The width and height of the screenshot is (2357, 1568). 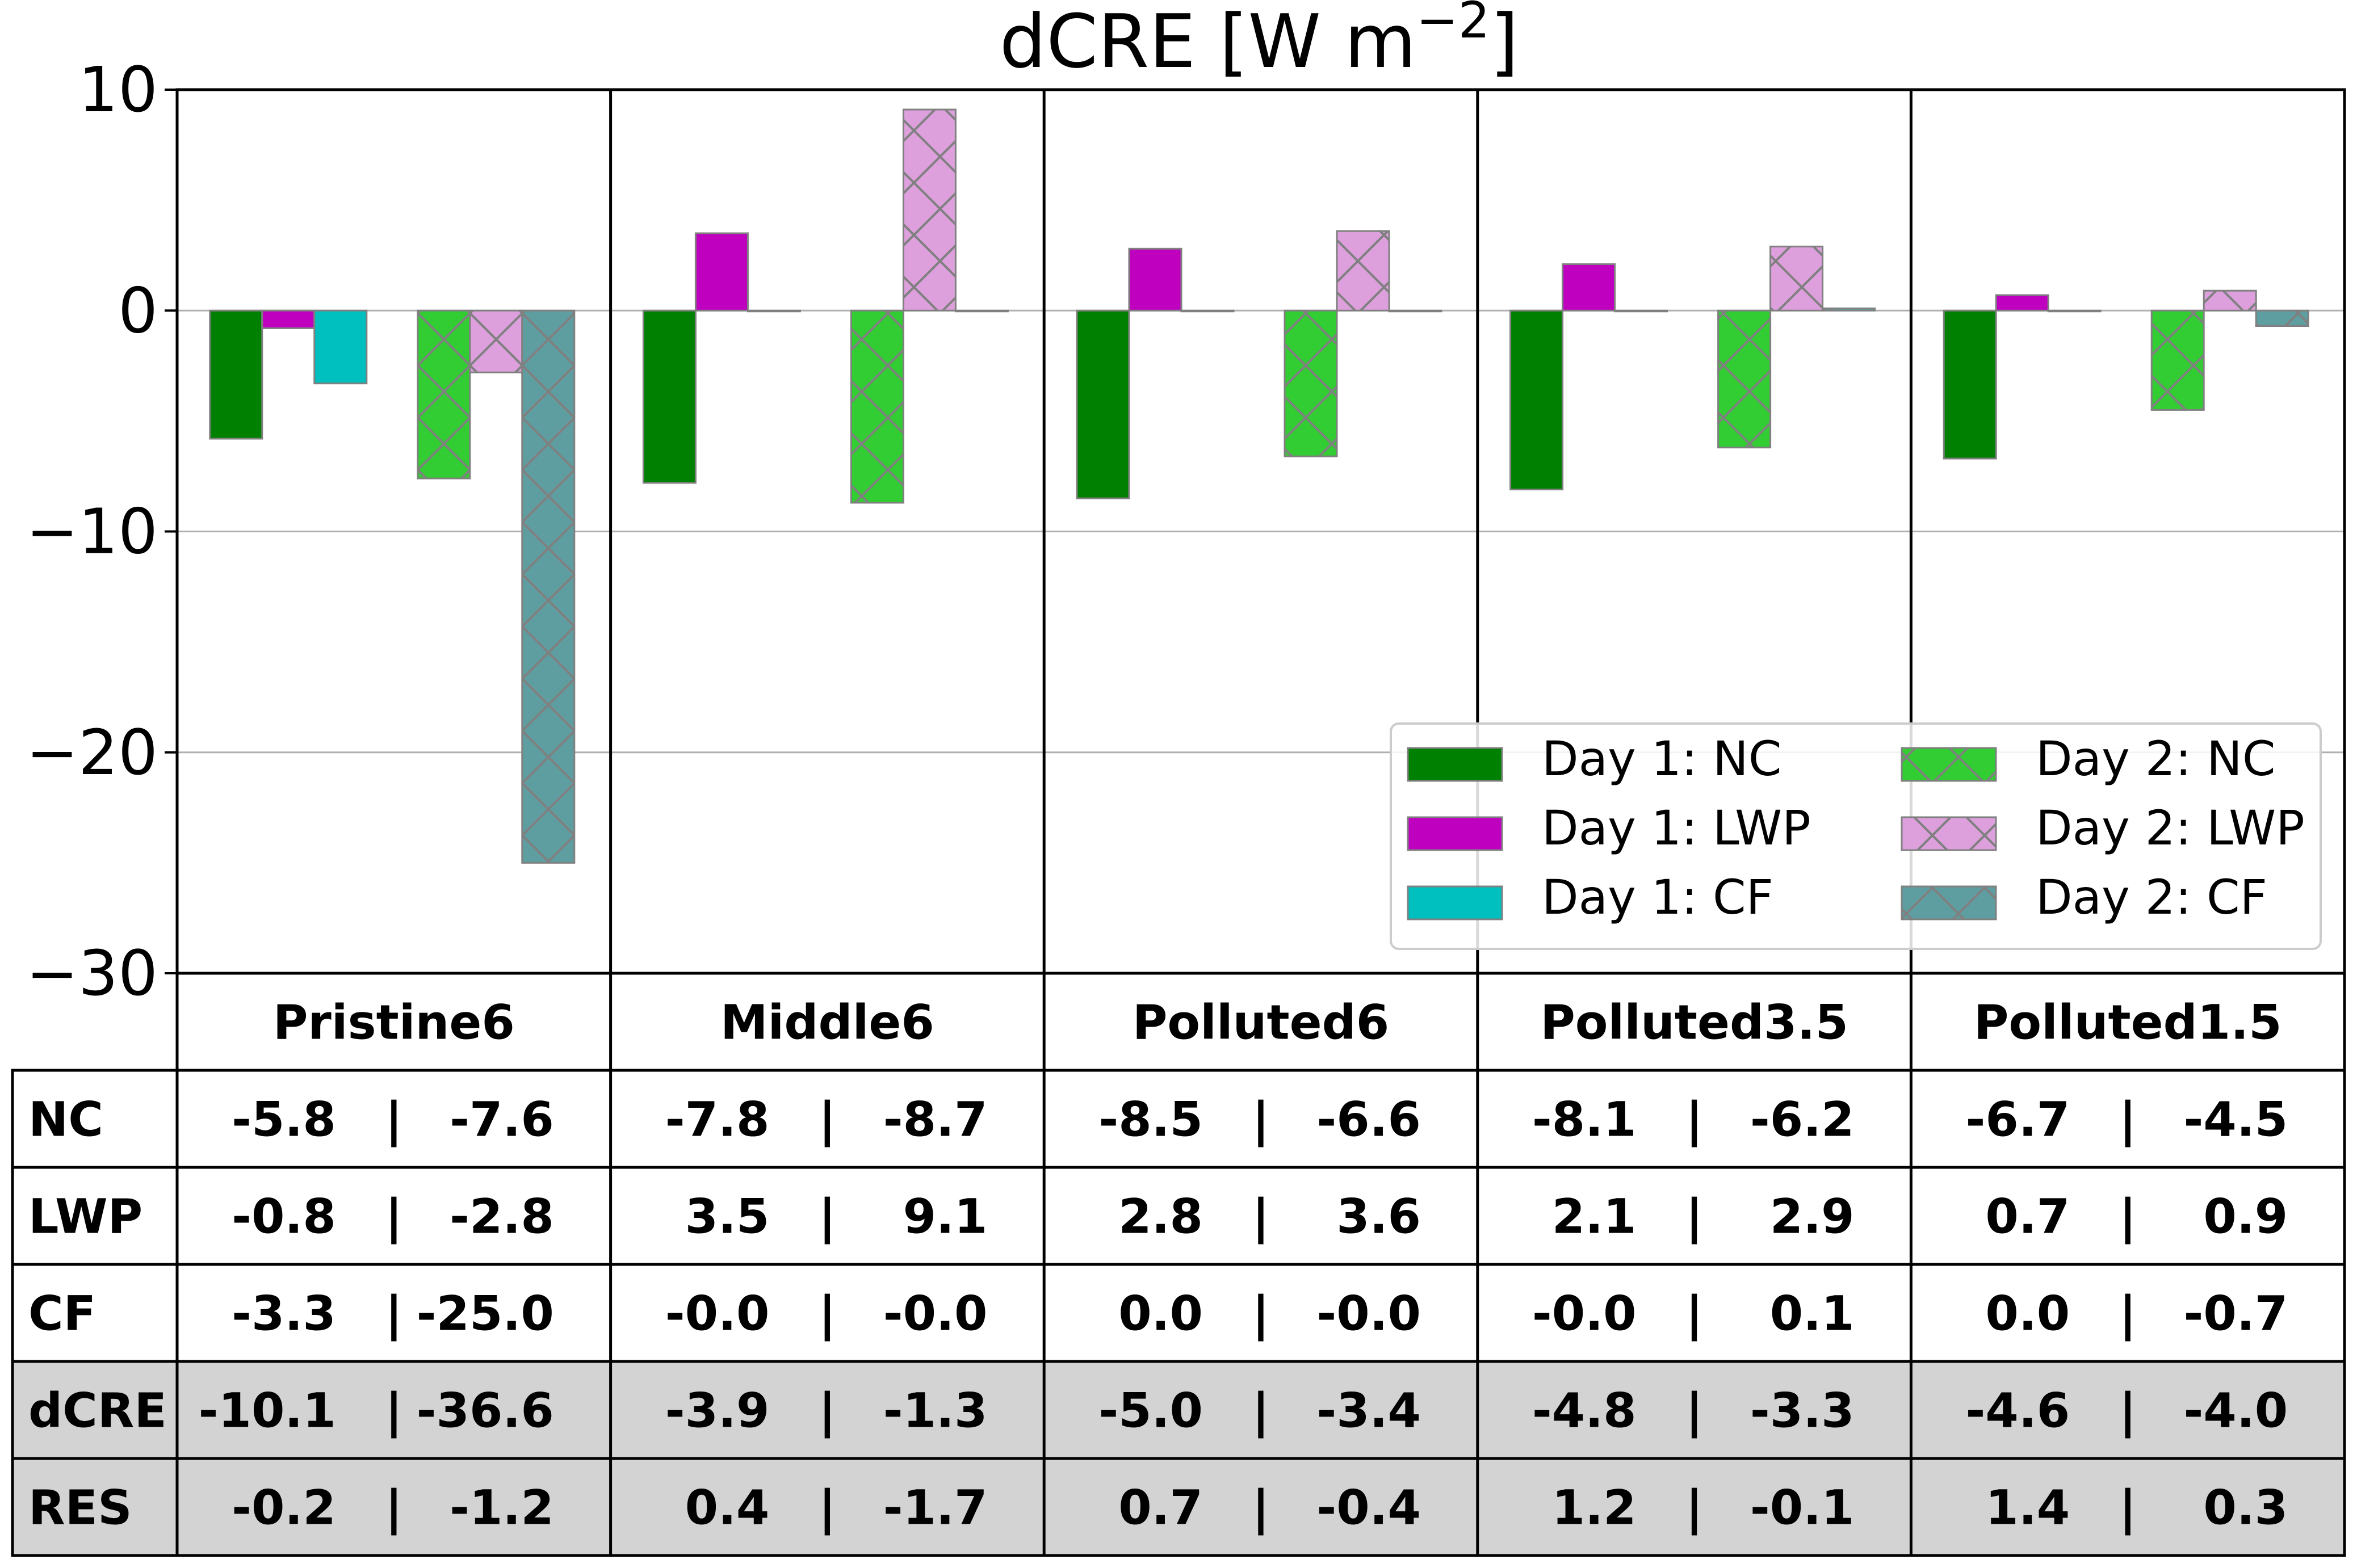 What do you see at coordinates (502, 1508) in the screenshot?
I see `table-cell-day2: -1.2` at bounding box center [502, 1508].